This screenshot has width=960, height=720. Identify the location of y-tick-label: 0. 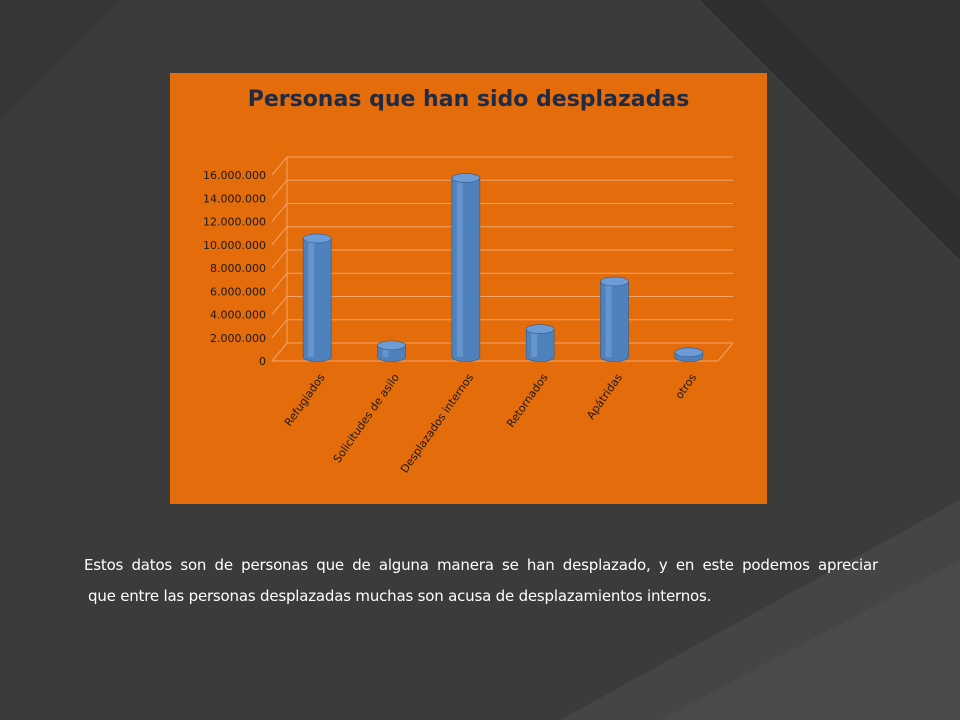
(262, 361).